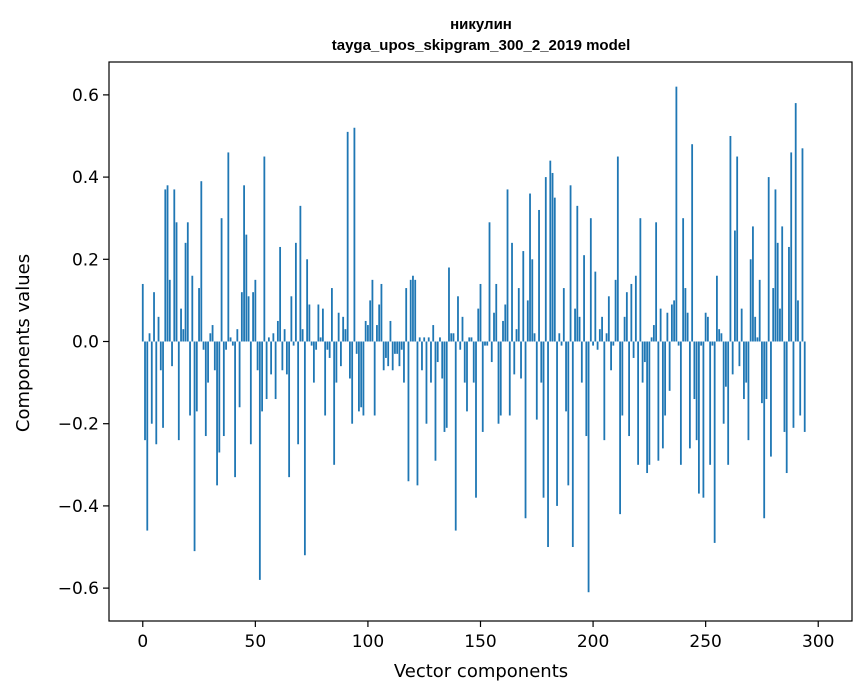  What do you see at coordinates (256, 642) in the screenshot?
I see `x-tick-label: 50` at bounding box center [256, 642].